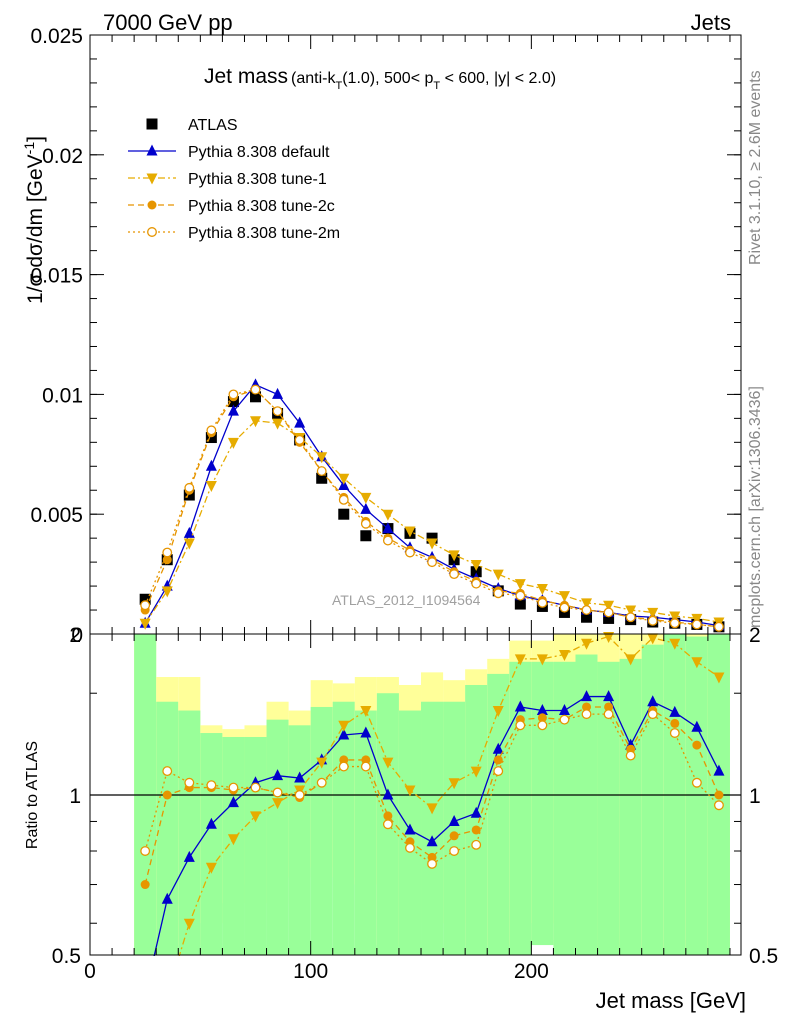 The width and height of the screenshot is (786, 1024). I want to click on main-ytick-label: 0.005, so click(56, 515).